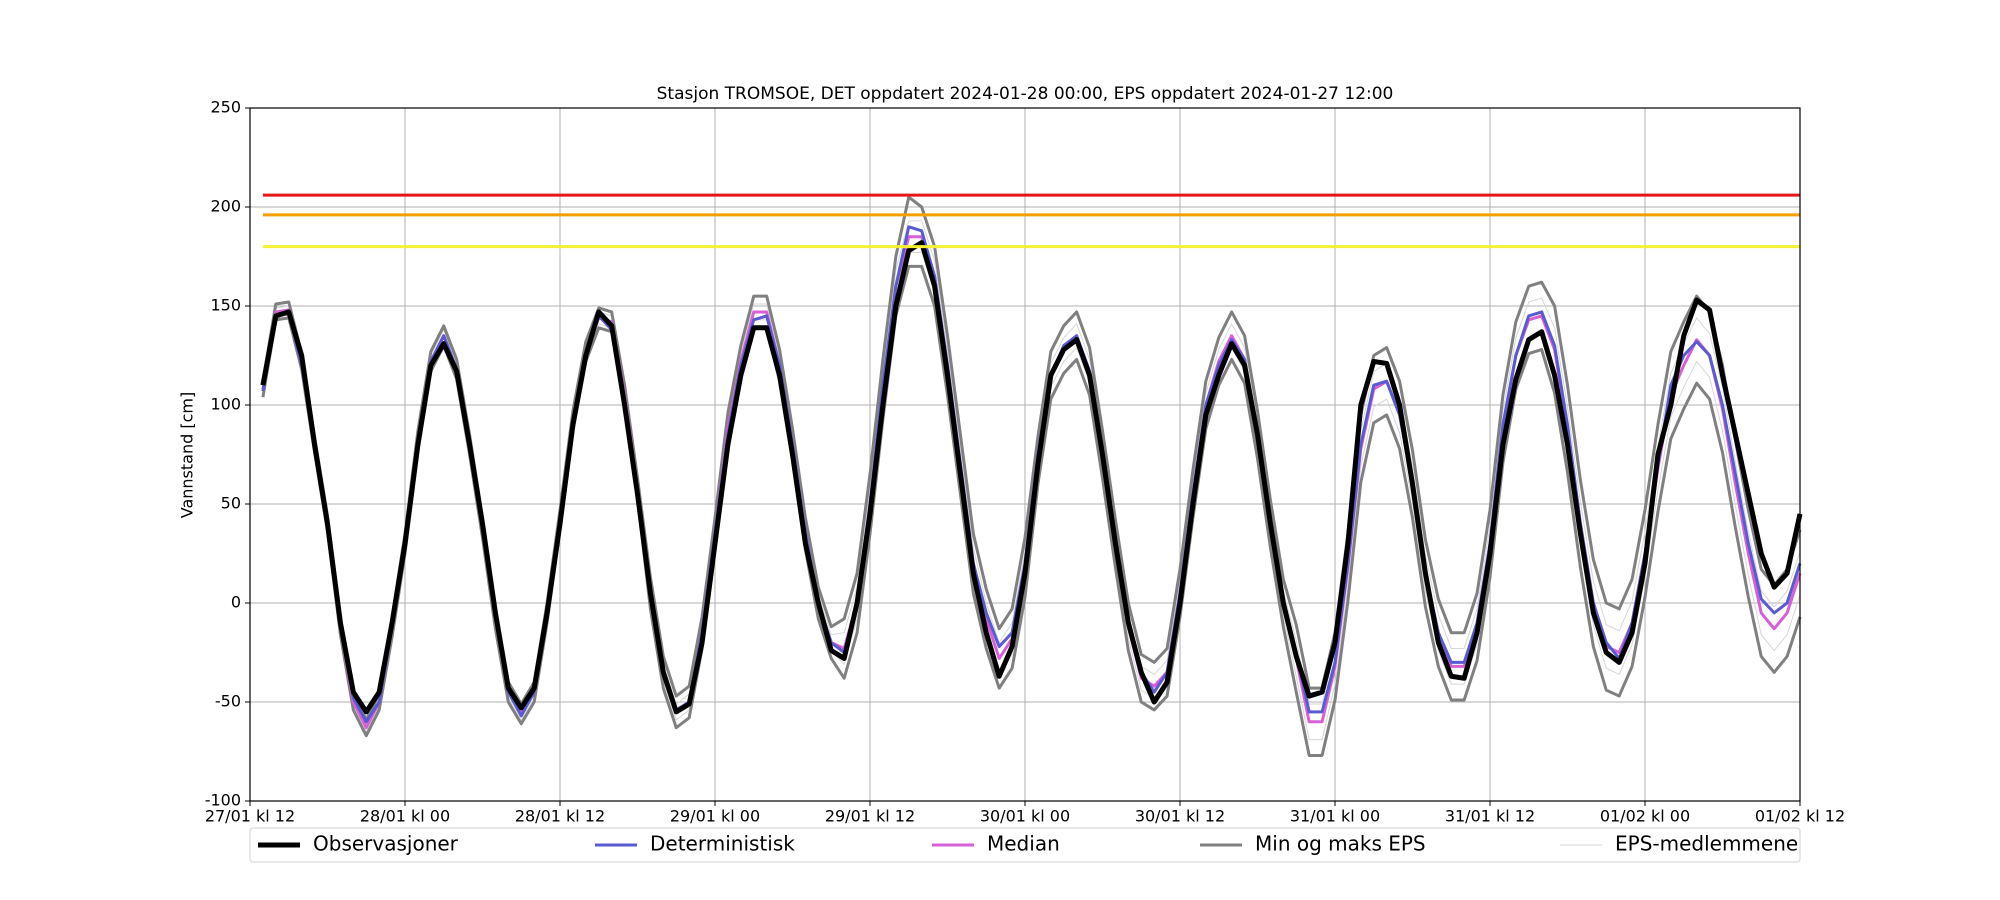 This screenshot has width=2000, height=900. Describe the element at coordinates (715, 816) in the screenshot. I see `x-tick-label: 29/01 kl 00` at that location.